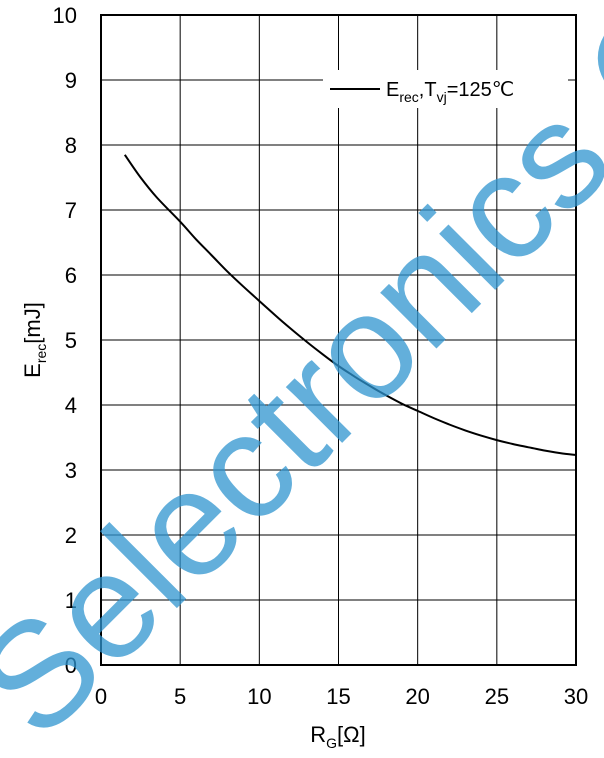  What do you see at coordinates (41, 353) in the screenshot?
I see `y-axis-title-sub: rec` at bounding box center [41, 353].